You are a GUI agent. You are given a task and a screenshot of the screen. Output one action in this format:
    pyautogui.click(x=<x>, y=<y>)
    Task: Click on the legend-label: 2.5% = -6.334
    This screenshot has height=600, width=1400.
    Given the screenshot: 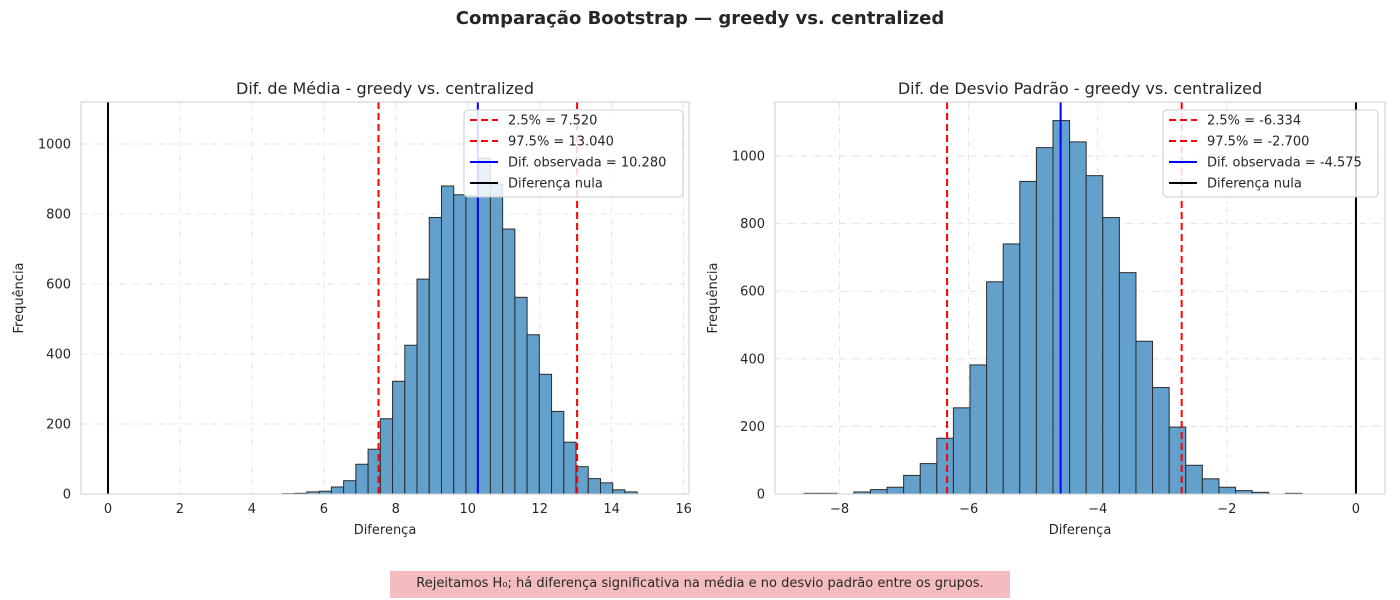 What is the action you would take?
    pyautogui.click(x=1254, y=121)
    